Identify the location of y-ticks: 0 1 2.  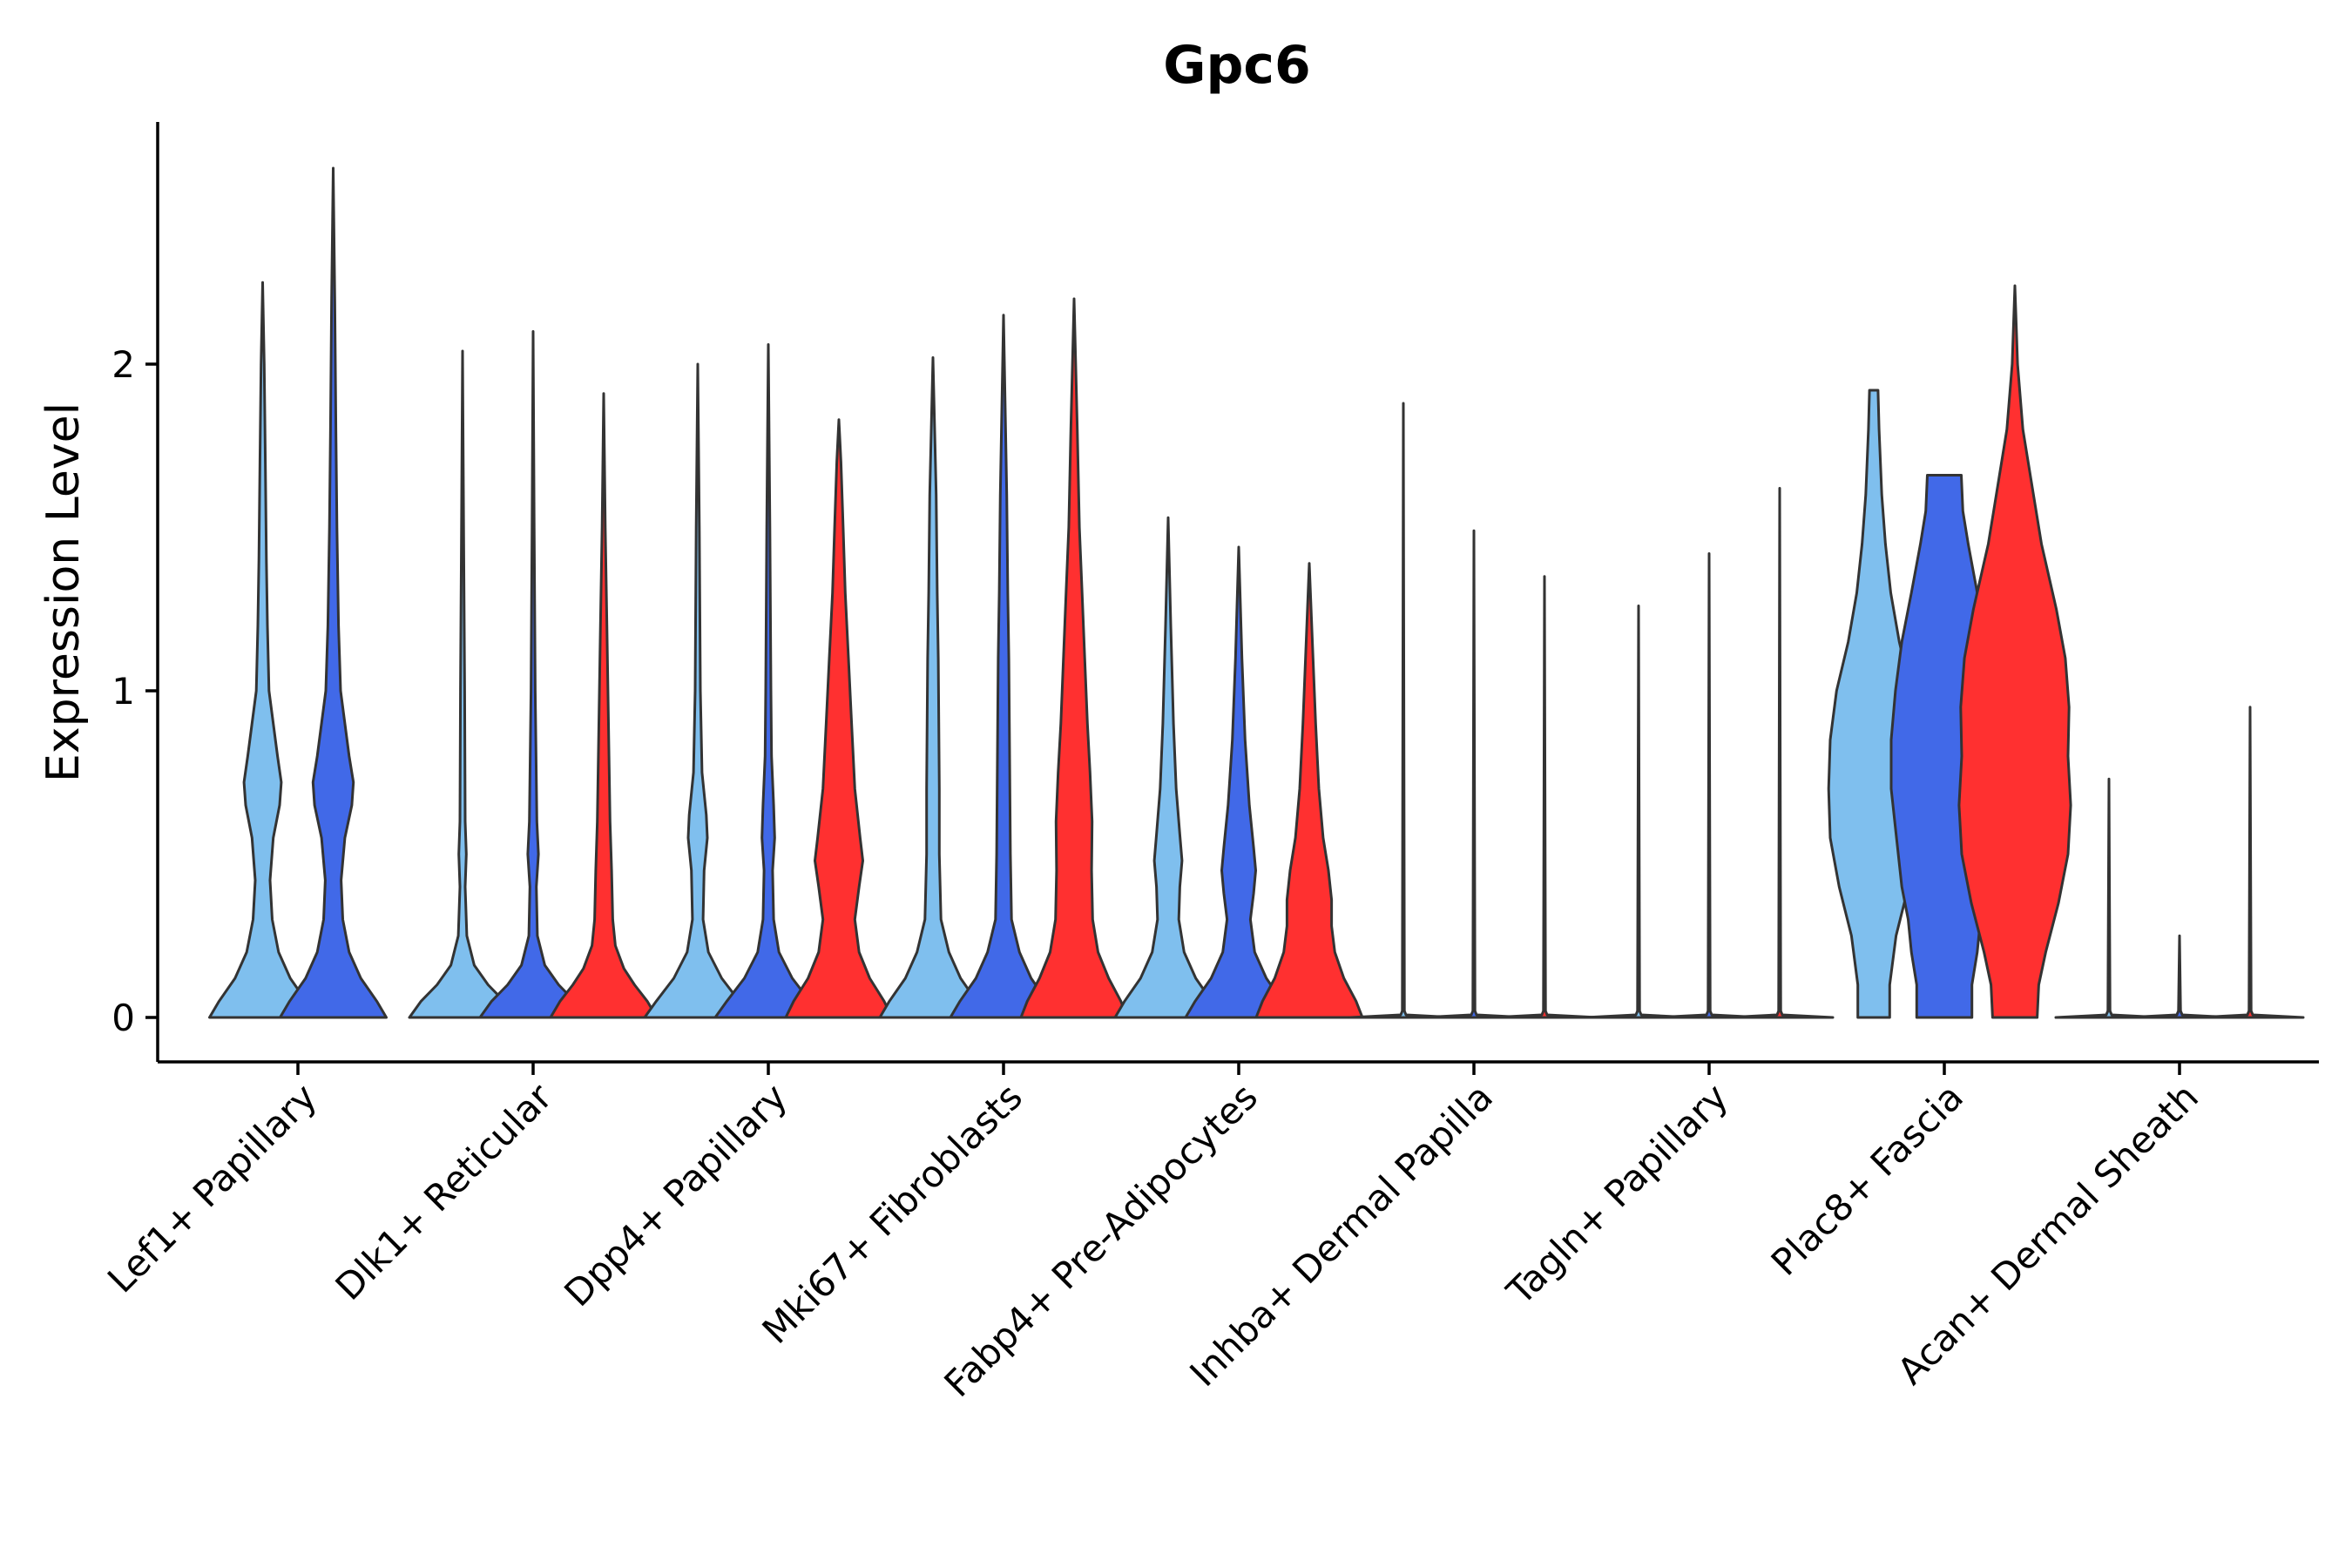
(135, 691).